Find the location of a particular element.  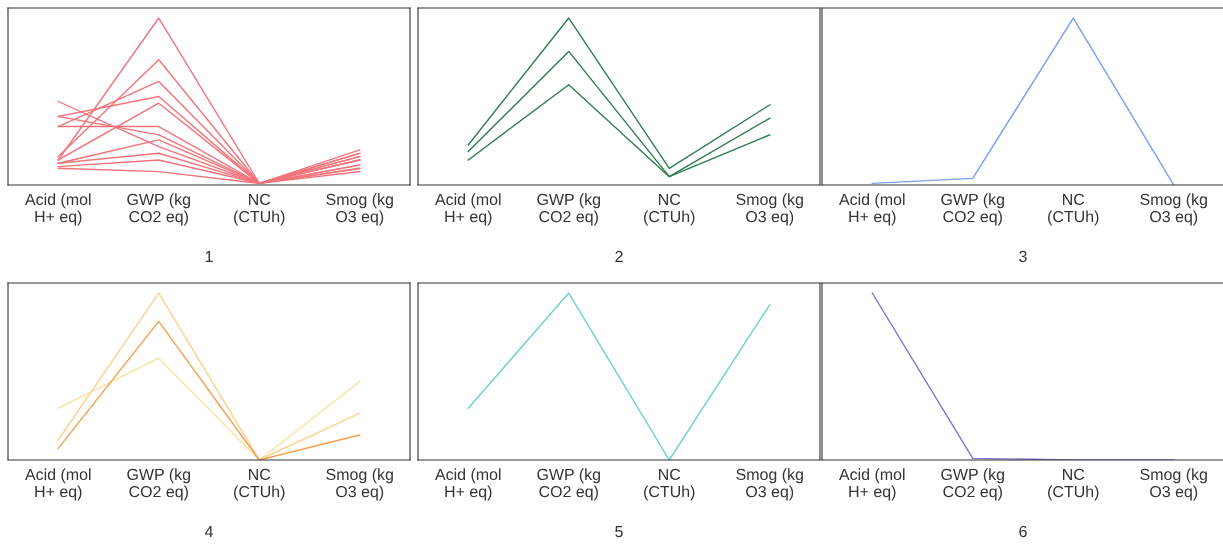

x-axis-title: 6 is located at coordinates (1023, 531).